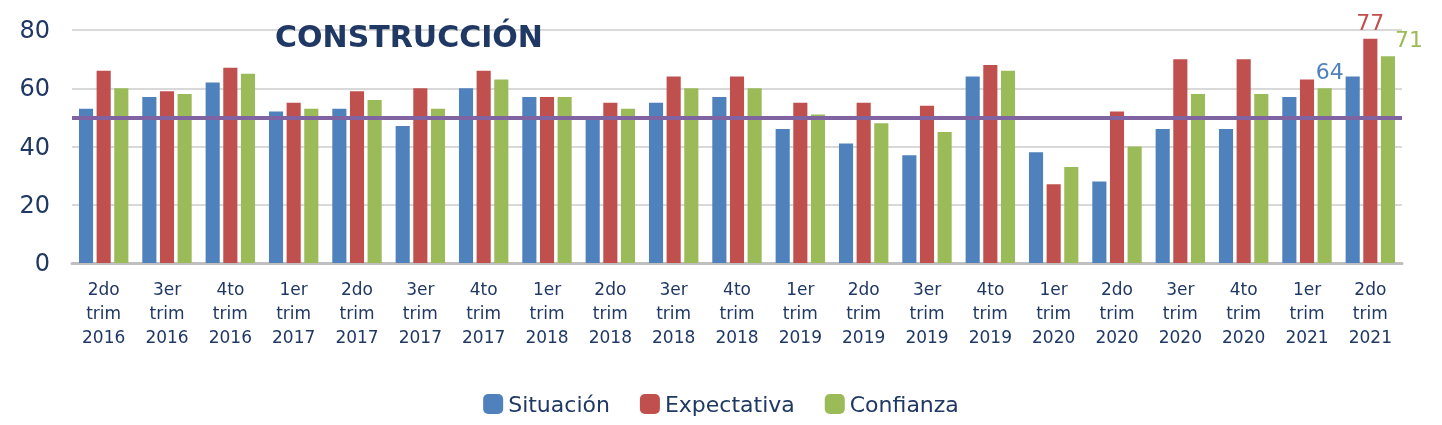 This screenshot has width=1442, height=425. What do you see at coordinates (864, 313) in the screenshot?
I see `x-tick-label: 2do trim 2019` at bounding box center [864, 313].